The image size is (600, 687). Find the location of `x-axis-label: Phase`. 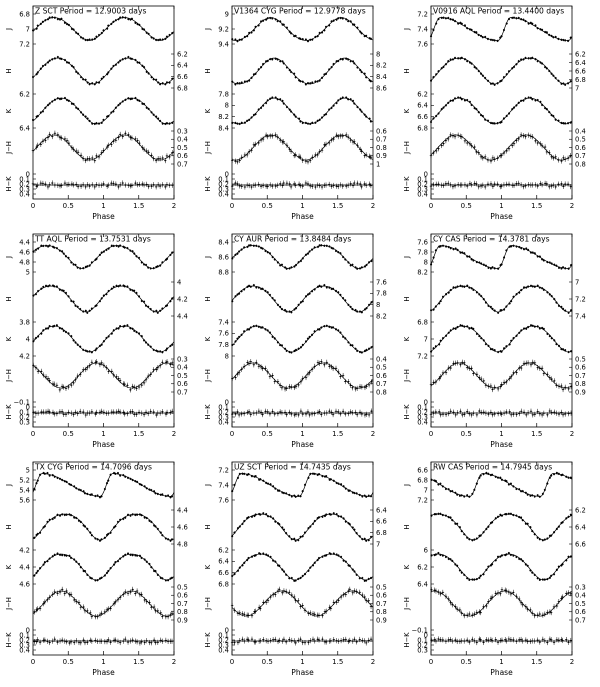

x-axis-label: Phase is located at coordinates (103, 444).